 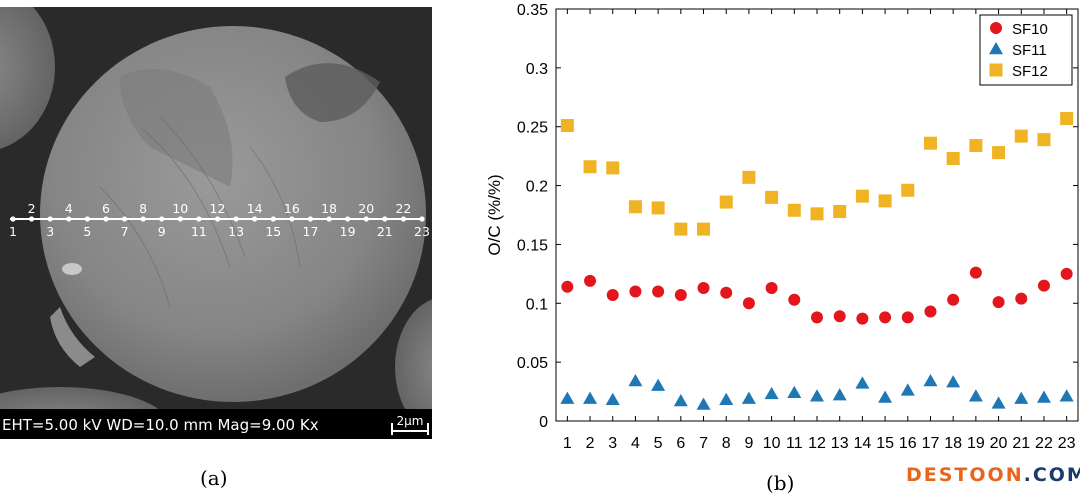 I want to click on point-label: 1, so click(x=13, y=231).